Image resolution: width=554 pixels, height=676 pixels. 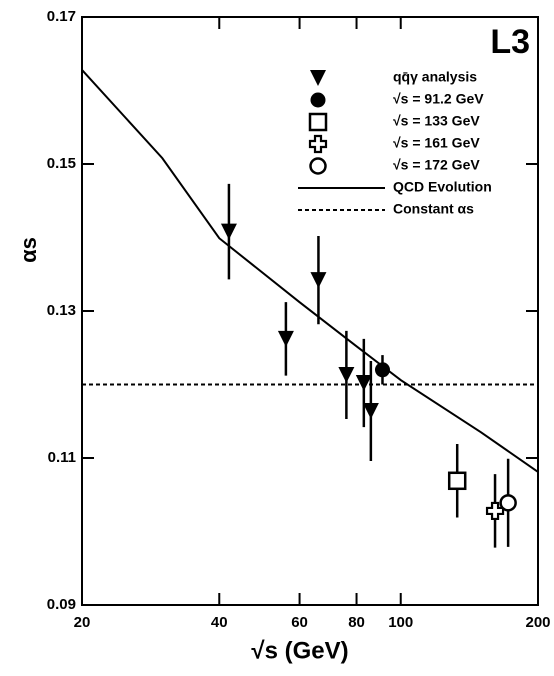 What do you see at coordinates (438, 99) in the screenshot?
I see `legend-label: √s = 91.2 GeV` at bounding box center [438, 99].